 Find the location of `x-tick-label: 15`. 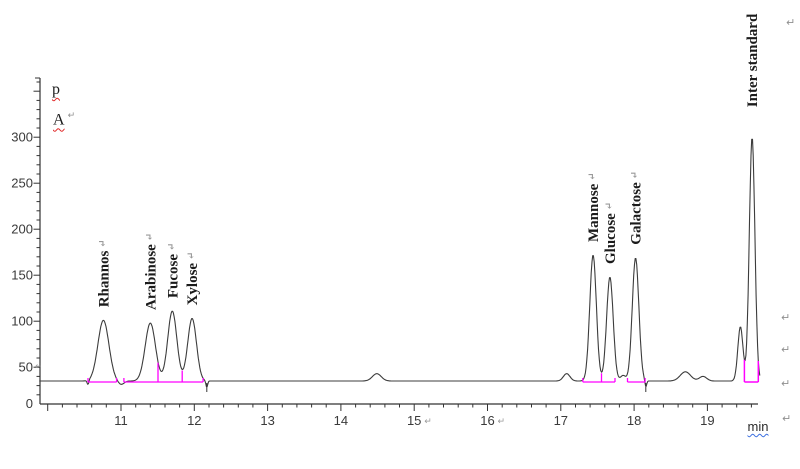

x-tick-label: 15 is located at coordinates (414, 420).